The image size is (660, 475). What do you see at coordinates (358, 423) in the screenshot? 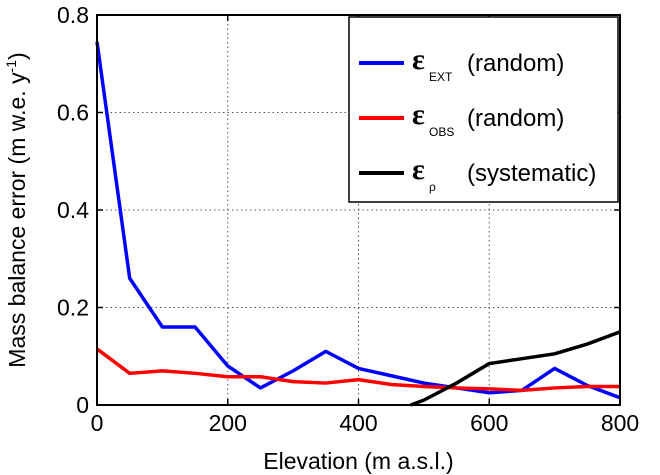
I see `x-tick-label: 400` at bounding box center [358, 423].